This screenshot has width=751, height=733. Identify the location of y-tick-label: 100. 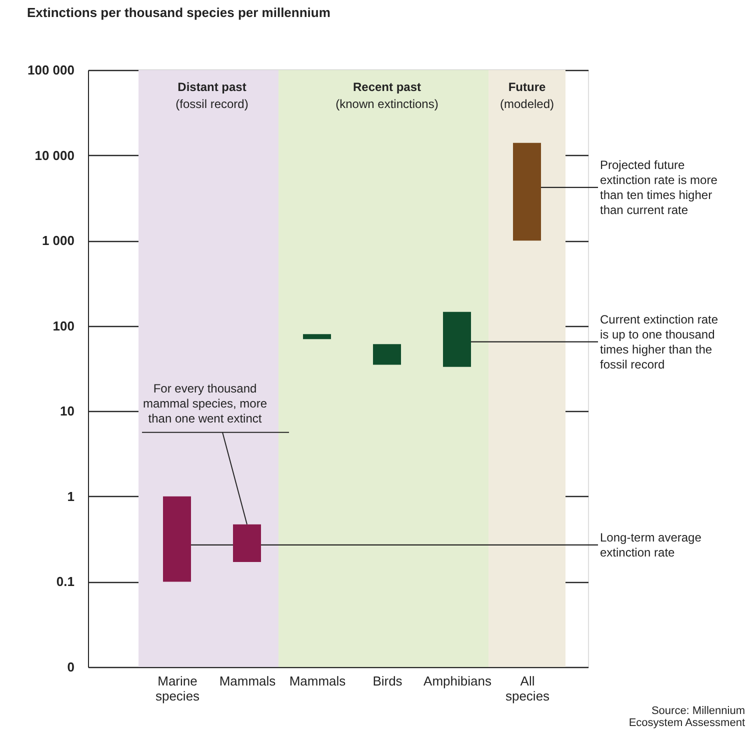
(63, 326).